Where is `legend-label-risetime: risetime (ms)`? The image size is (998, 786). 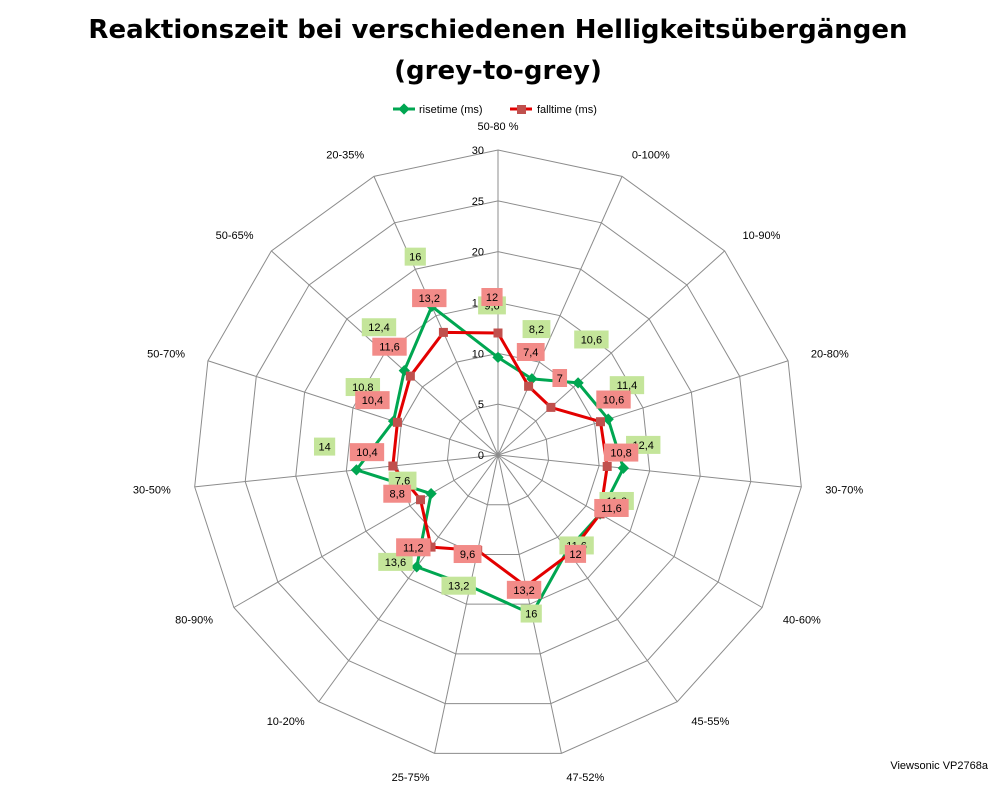
legend-label-risetime: risetime (ms) is located at coordinates (451, 110).